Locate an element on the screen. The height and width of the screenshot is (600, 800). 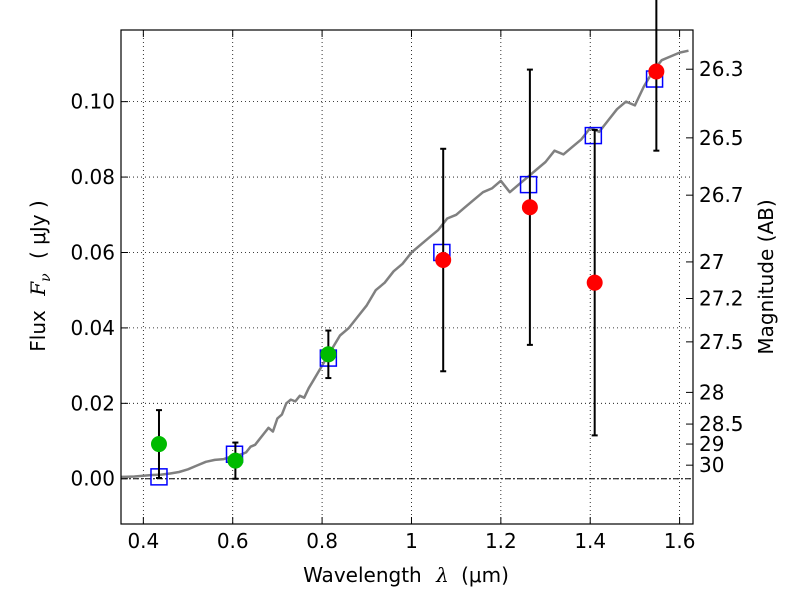
y2-tick-label: 27.5 is located at coordinates (721, 342).